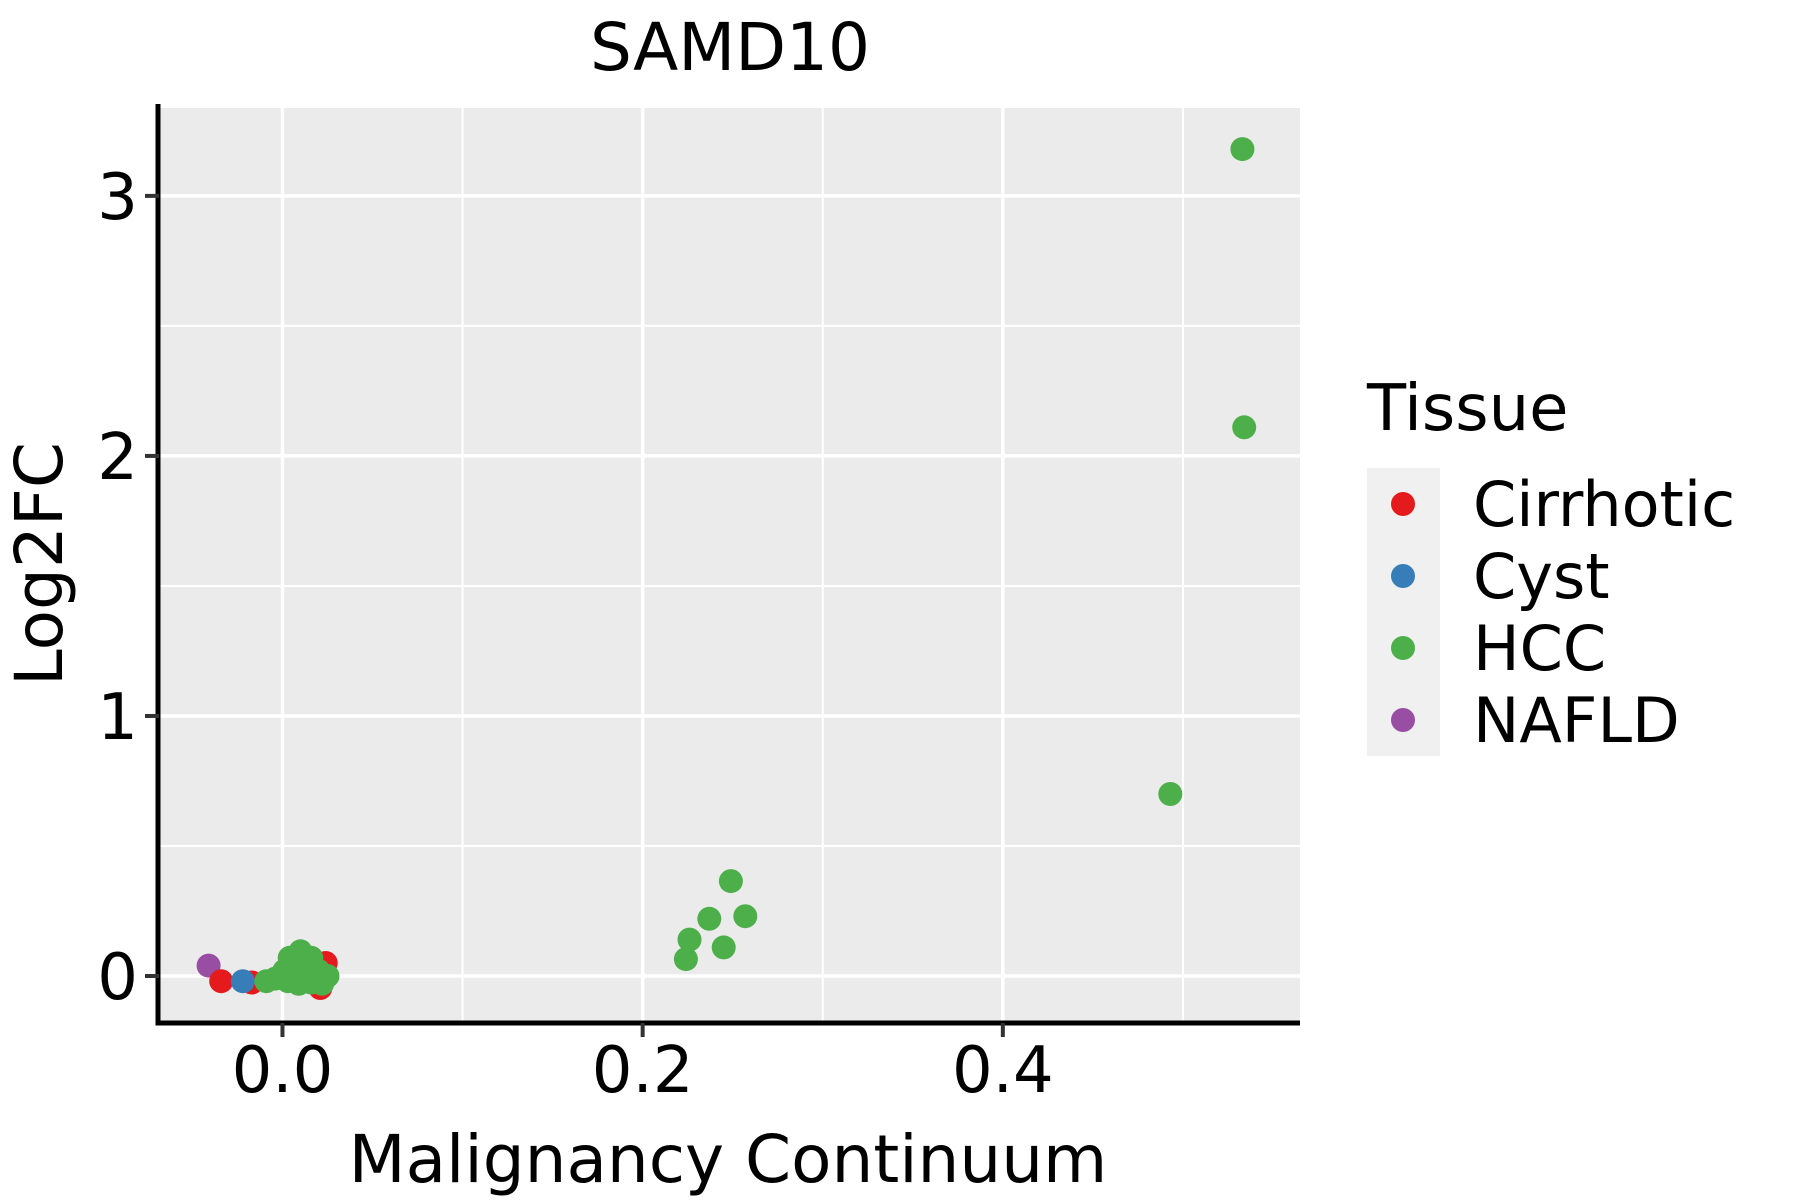  What do you see at coordinates (117, 198) in the screenshot?
I see `y-tick-label: 3` at bounding box center [117, 198].